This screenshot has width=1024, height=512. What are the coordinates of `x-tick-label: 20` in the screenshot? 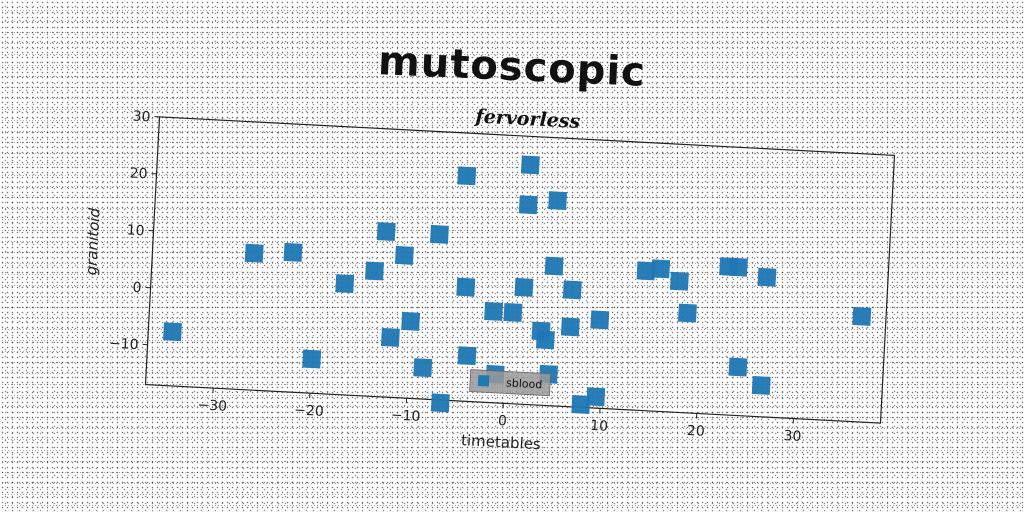 It's located at (695, 431).